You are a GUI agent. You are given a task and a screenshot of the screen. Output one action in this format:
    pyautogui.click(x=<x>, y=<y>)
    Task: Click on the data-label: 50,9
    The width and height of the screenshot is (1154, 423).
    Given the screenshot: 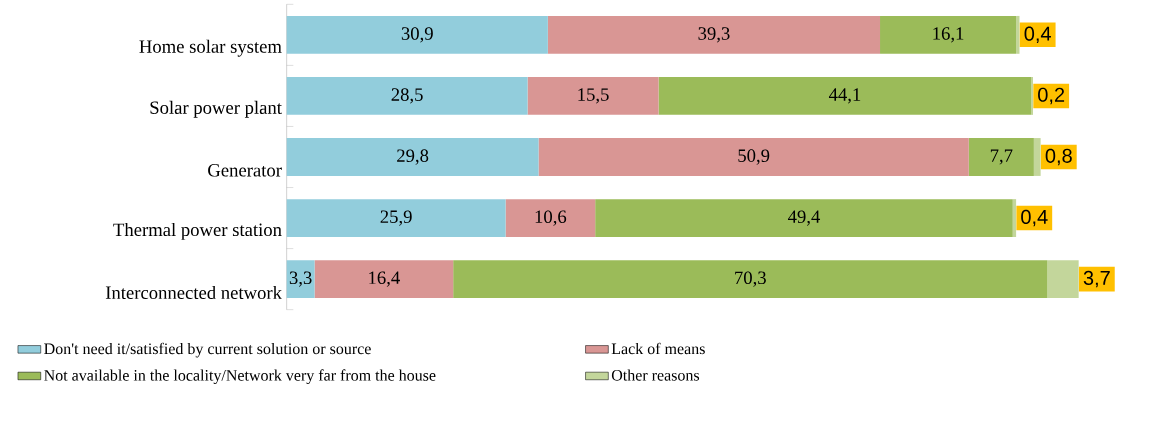 What is the action you would take?
    pyautogui.click(x=754, y=157)
    